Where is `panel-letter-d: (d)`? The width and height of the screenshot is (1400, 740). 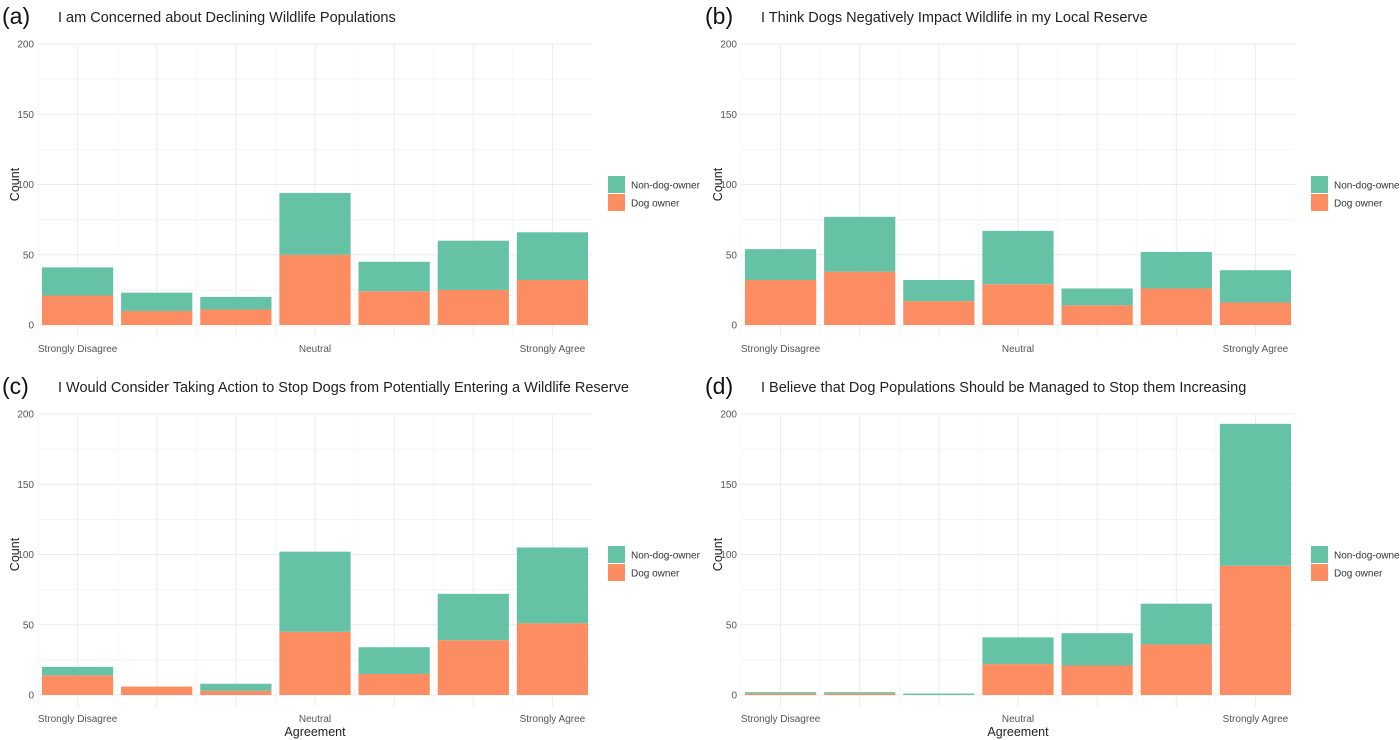 panel-letter-d: (d) is located at coordinates (719, 386).